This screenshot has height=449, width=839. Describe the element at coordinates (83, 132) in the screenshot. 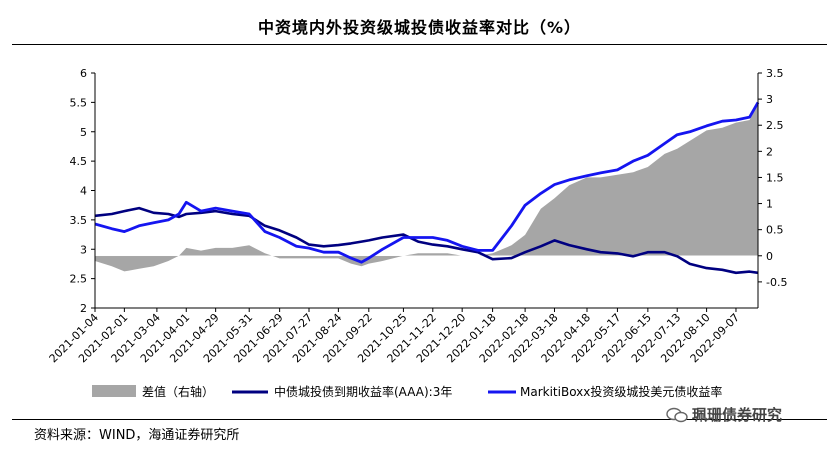

I see `left-tick-label: 5` at that location.